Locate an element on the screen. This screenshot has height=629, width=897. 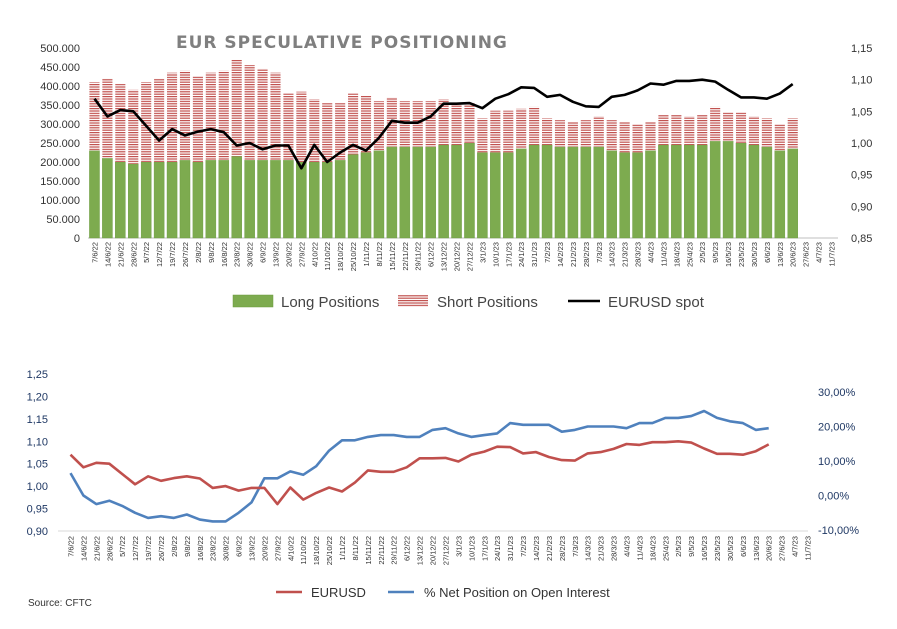
top-x-tick: 27/9/22 is located at coordinates (301, 254).